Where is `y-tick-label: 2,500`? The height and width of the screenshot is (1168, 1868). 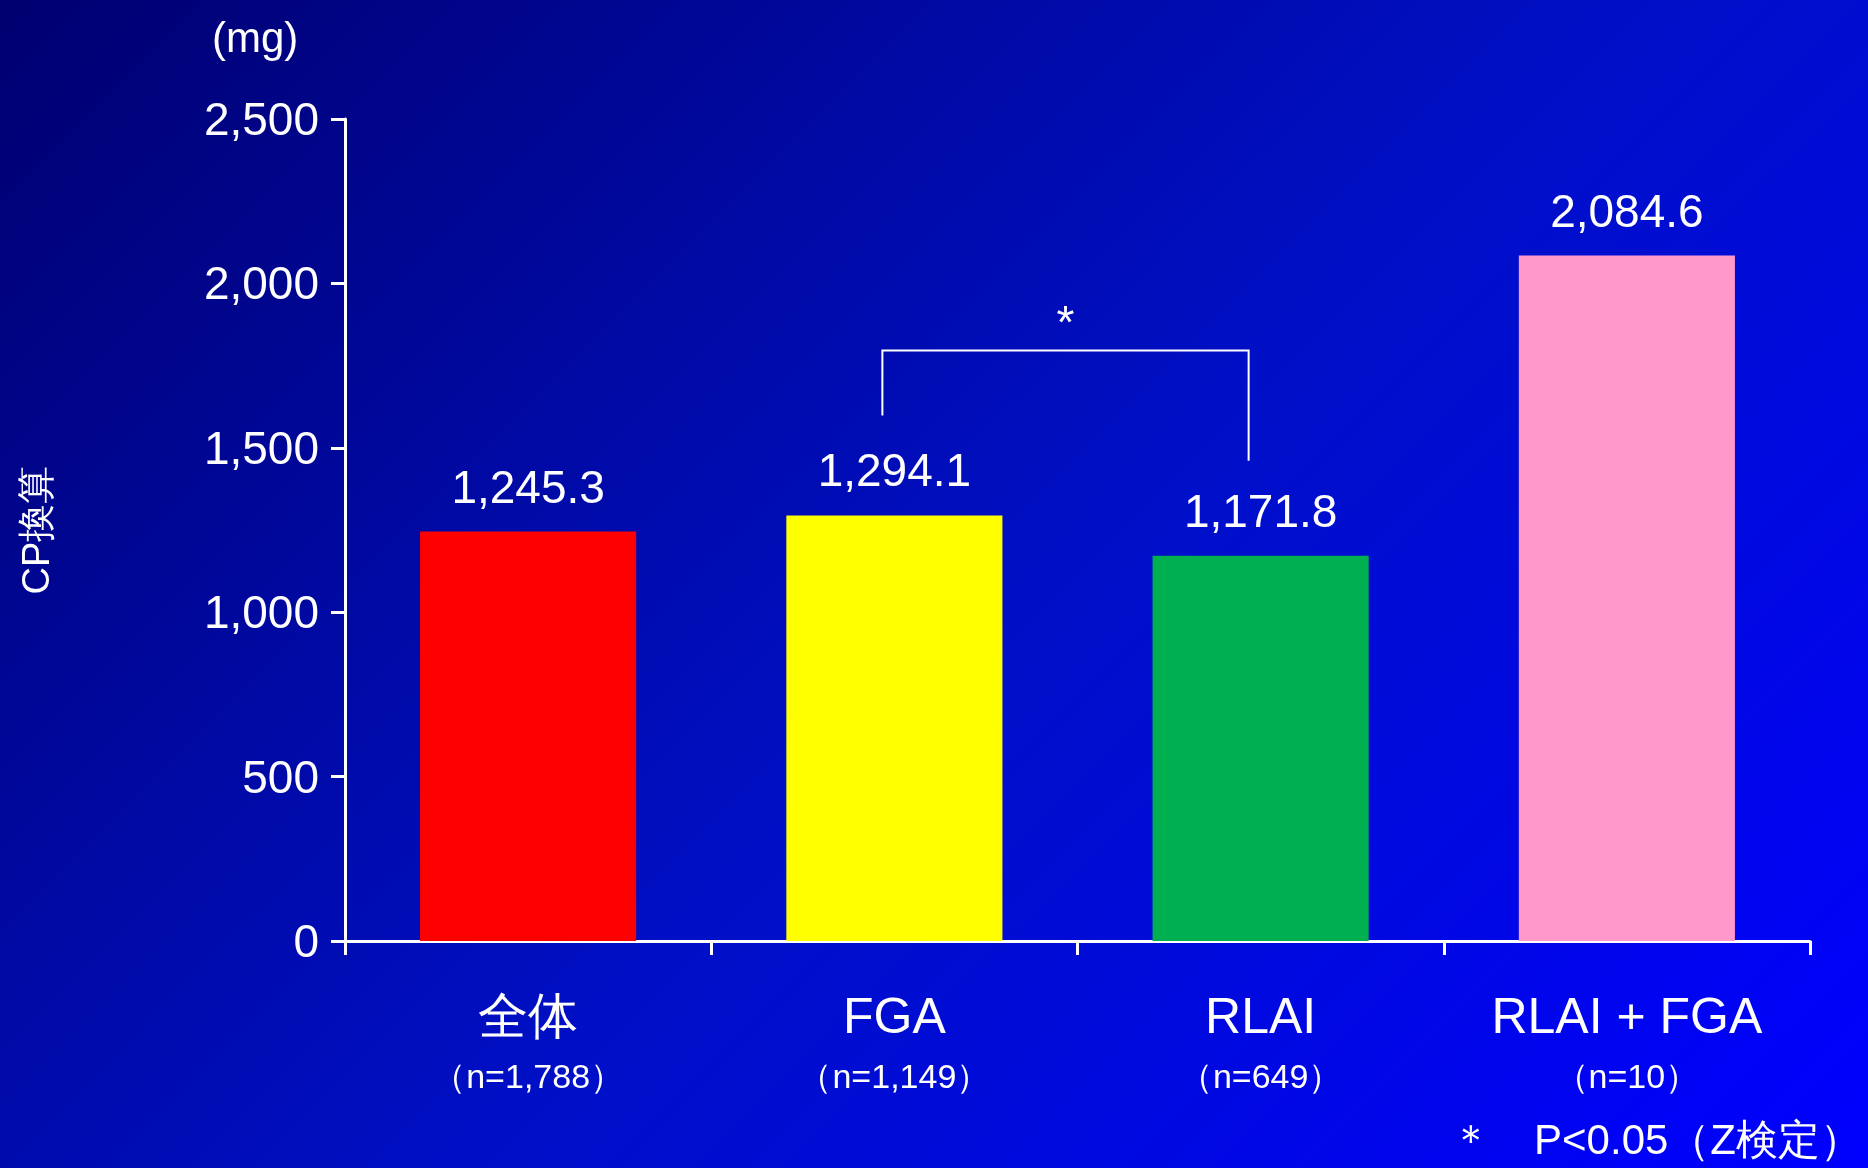
y-tick-label: 2,500 is located at coordinates (261, 119).